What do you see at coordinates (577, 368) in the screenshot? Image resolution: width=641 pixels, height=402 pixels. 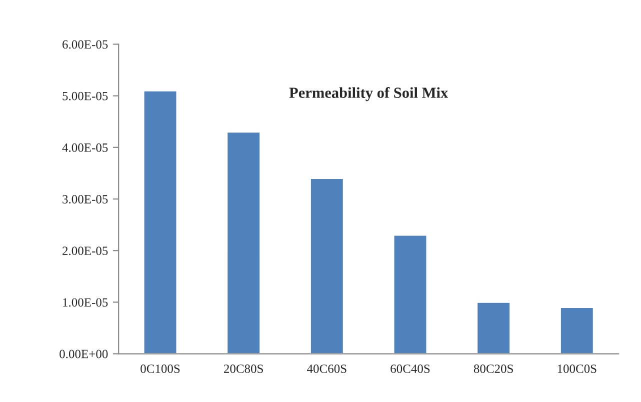 I see `x-tick-label: 100C0S` at bounding box center [577, 368].